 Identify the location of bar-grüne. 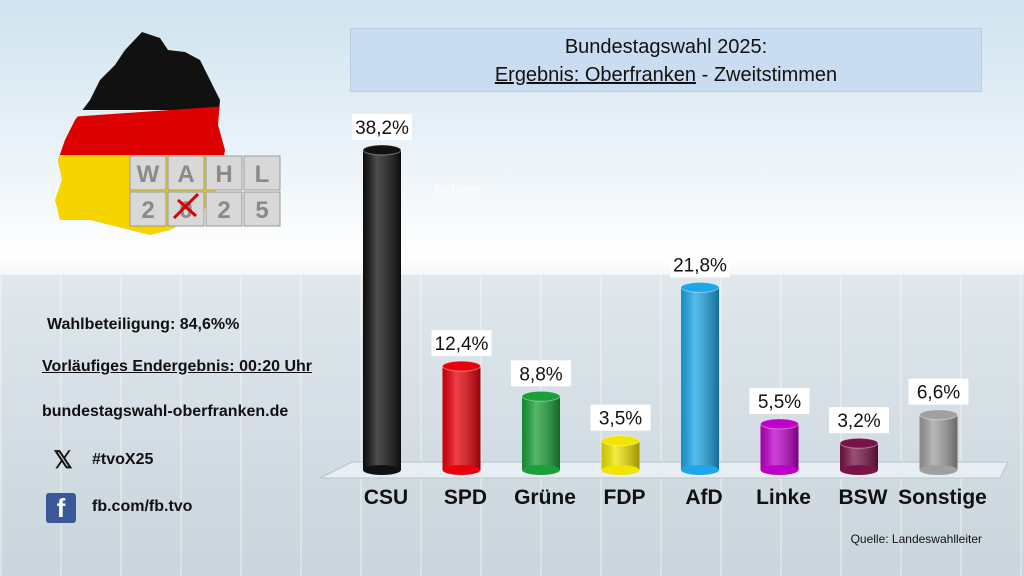
(541, 432).